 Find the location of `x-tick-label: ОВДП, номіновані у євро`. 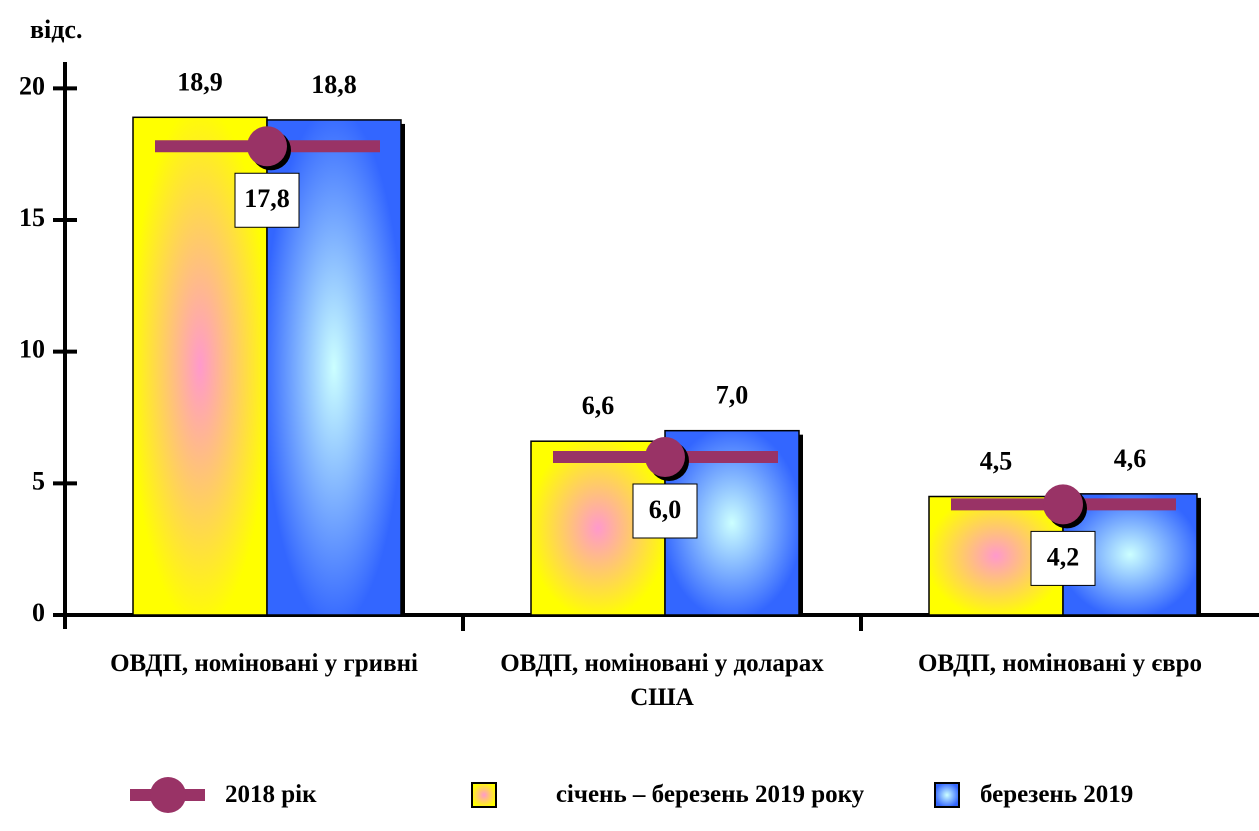

x-tick-label: ОВДП, номіновані у євро is located at coordinates (1060, 663).